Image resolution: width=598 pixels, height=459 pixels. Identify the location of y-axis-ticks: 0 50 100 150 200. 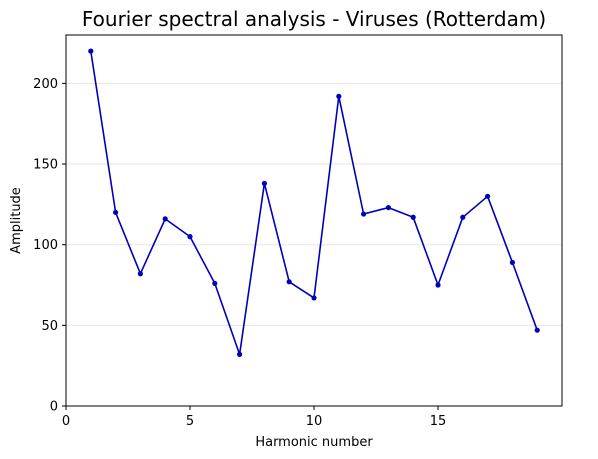
(49, 246).